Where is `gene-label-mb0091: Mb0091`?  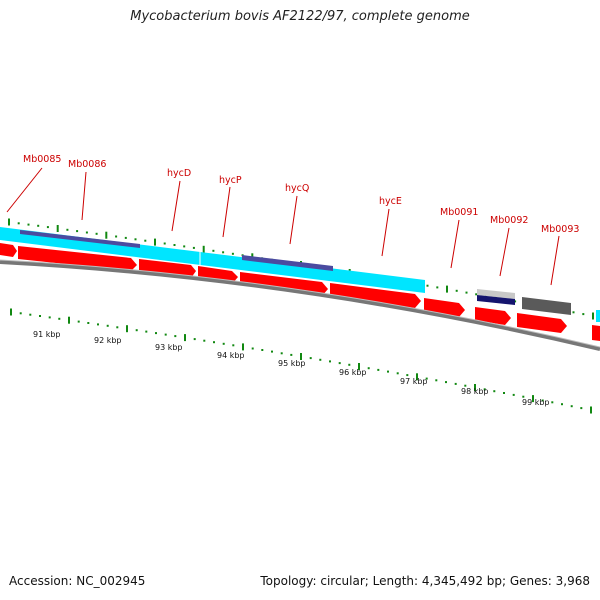
gene-label-mb0091: Mb0091 is located at coordinates (459, 212).